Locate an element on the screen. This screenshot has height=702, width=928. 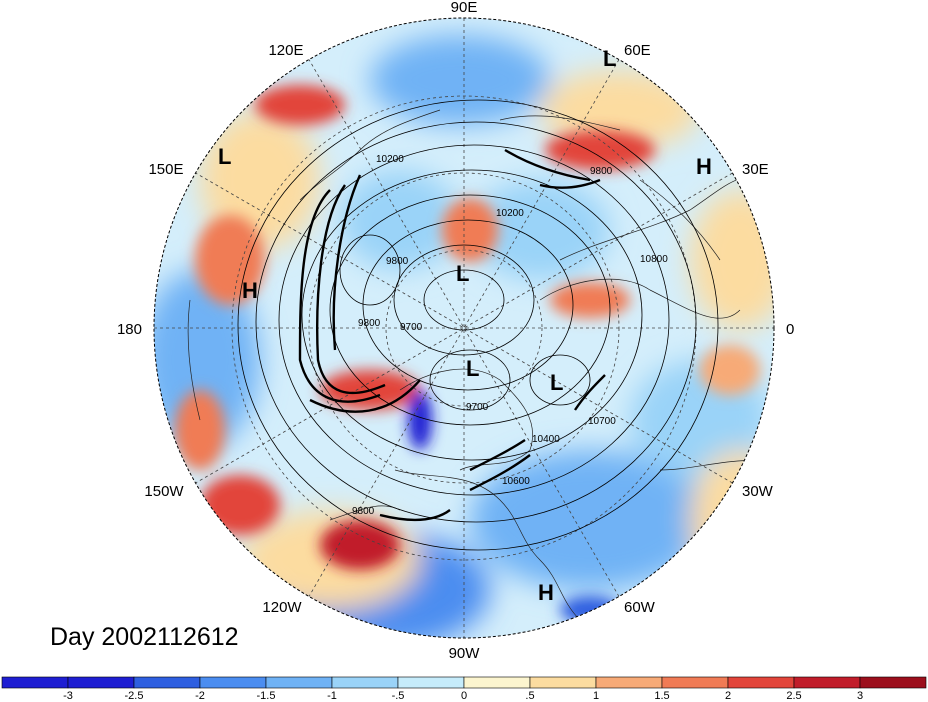
lon-label-150e: 150E is located at coordinates (165, 169).